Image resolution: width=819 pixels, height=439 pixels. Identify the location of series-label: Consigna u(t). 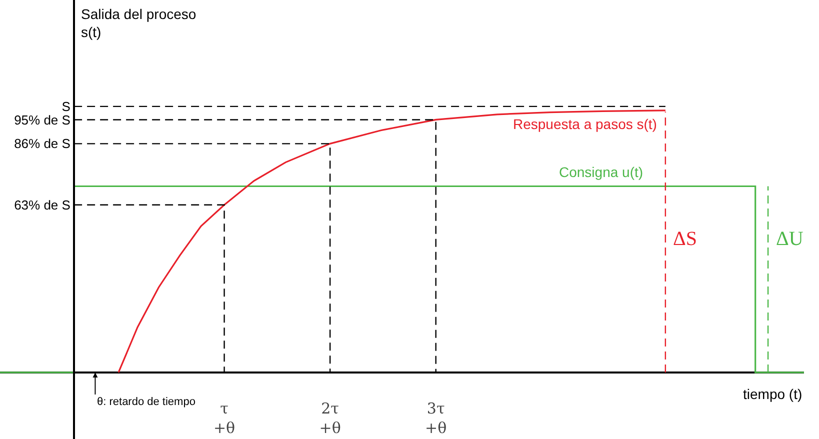
(601, 172).